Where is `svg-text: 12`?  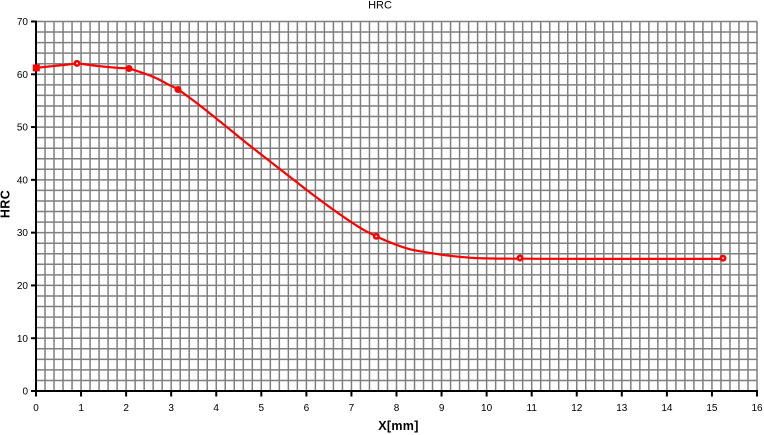 svg-text: 12 is located at coordinates (577, 408).